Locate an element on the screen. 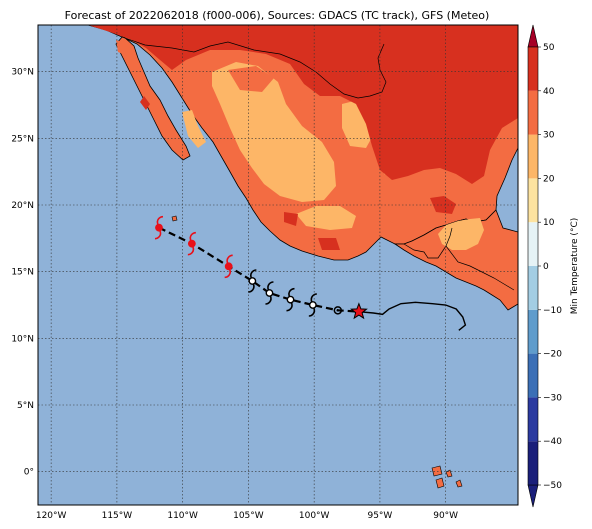  colorbar-tick-label: −40 is located at coordinates (552, 442).